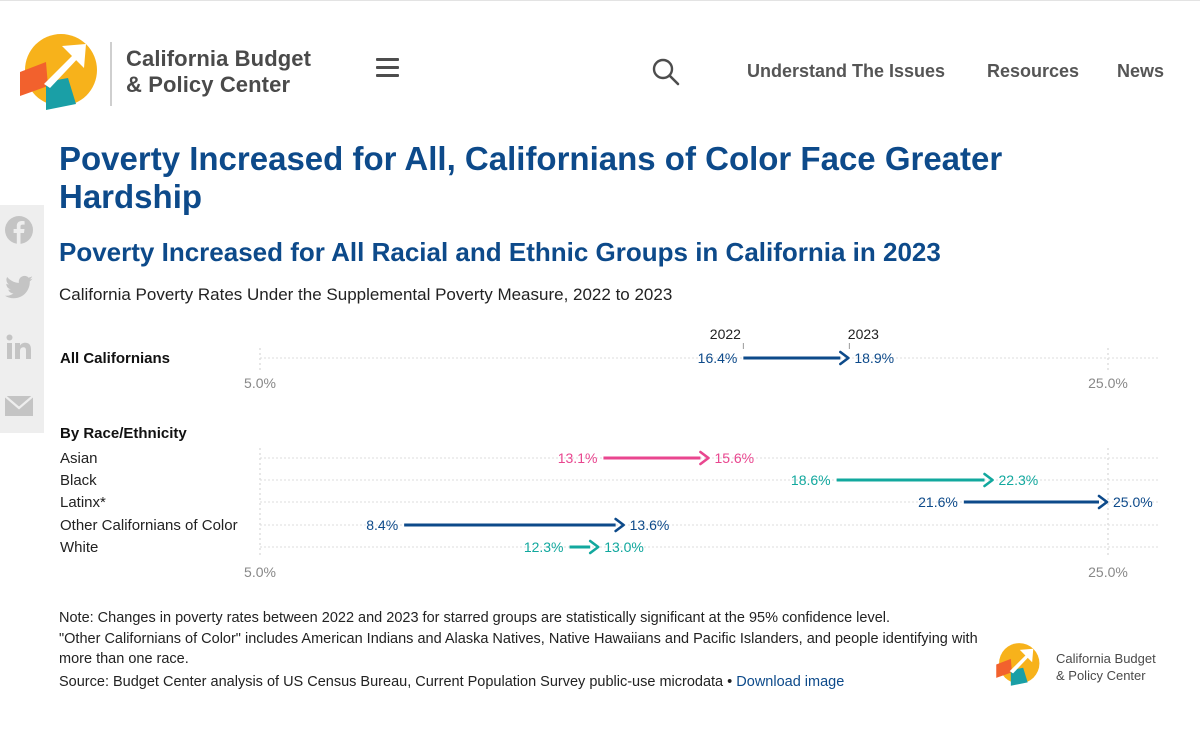 The image size is (1200, 750). I want to click on nav-understand-the-issues: Understand The Issues, so click(846, 71).